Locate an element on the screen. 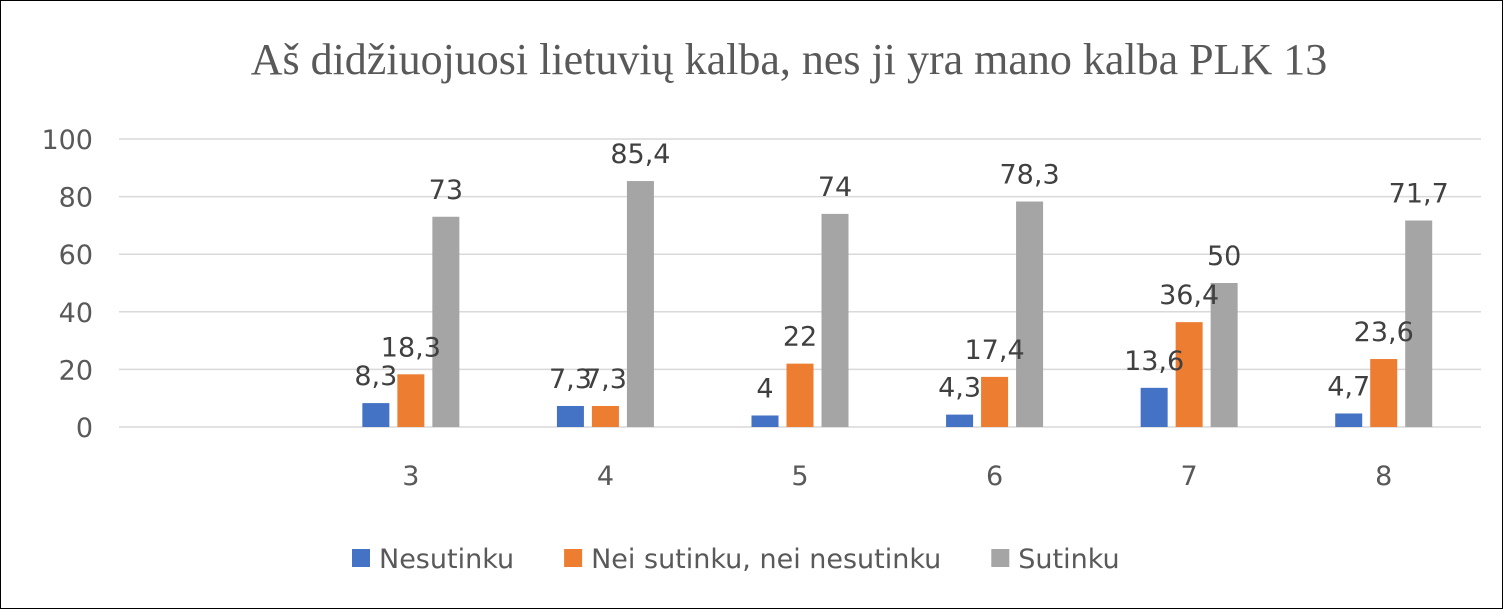 Image resolution: width=1503 pixels, height=610 pixels. data-label: 73 is located at coordinates (446, 190).